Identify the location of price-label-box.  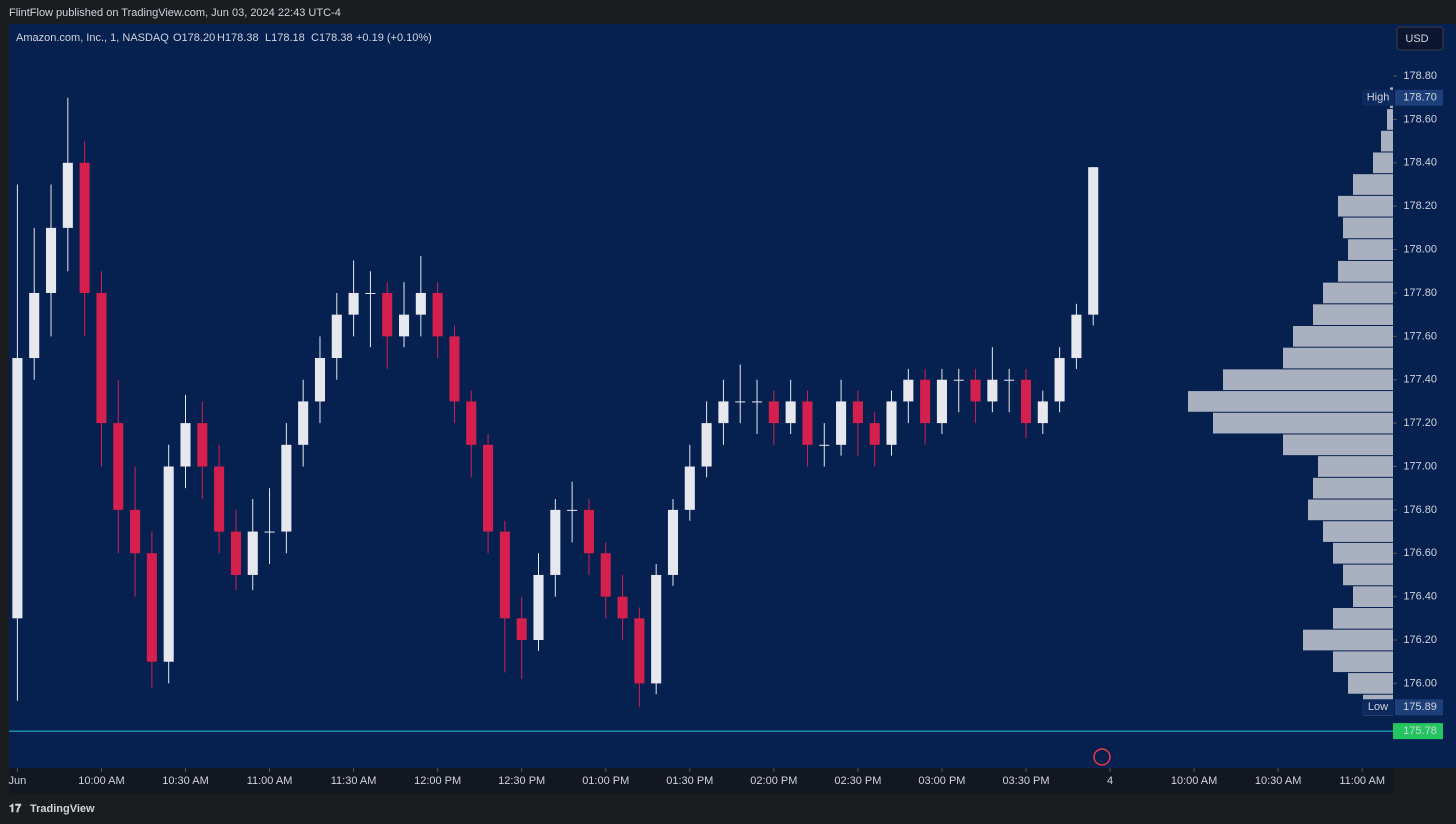
(1418, 731).